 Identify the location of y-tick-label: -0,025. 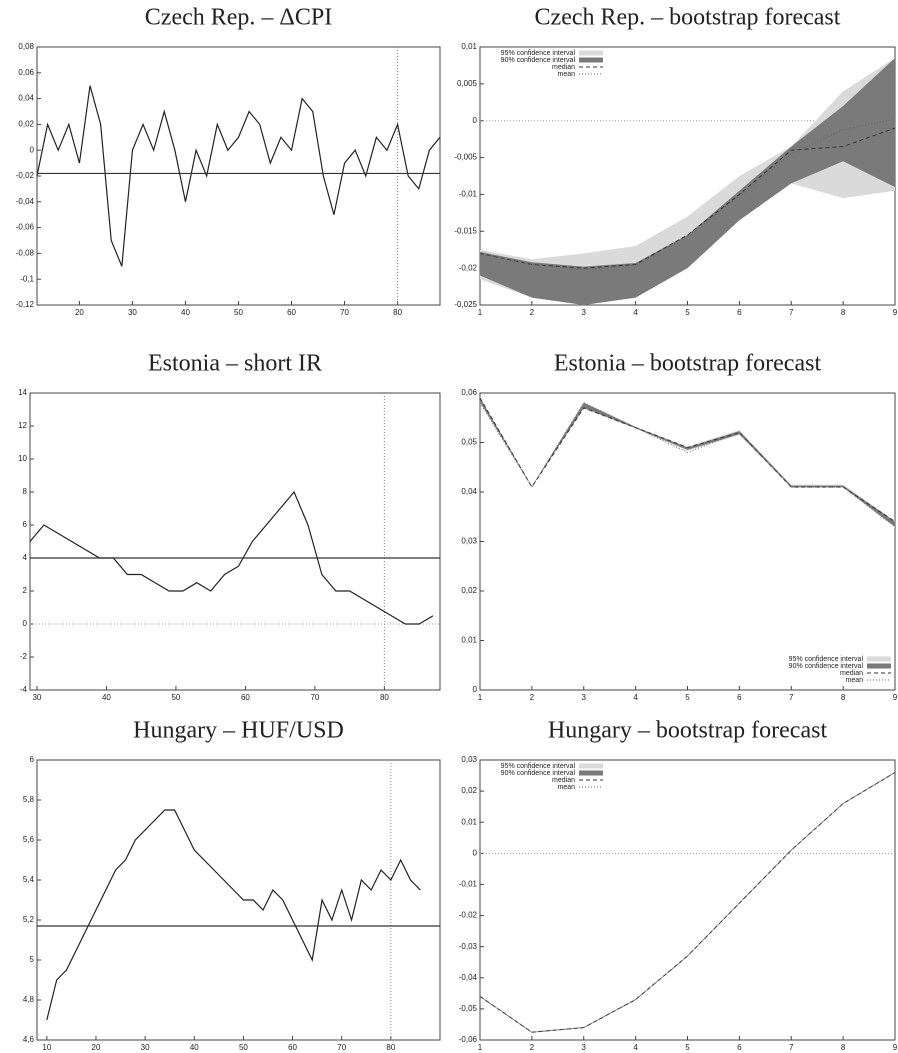
(465, 304).